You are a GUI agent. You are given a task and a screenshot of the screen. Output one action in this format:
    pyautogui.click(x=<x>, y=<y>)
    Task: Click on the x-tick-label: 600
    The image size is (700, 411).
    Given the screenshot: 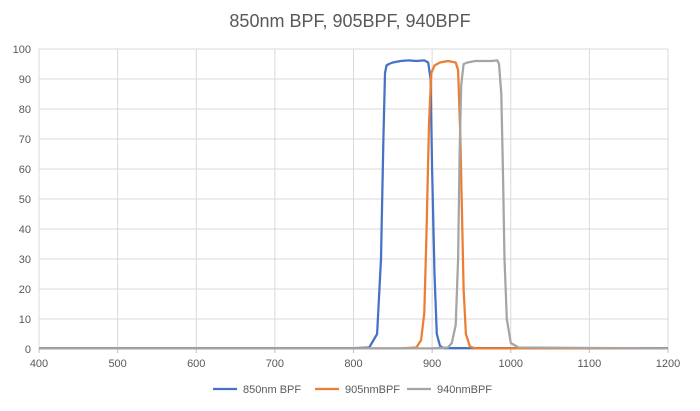 What is the action you would take?
    pyautogui.click(x=196, y=364)
    